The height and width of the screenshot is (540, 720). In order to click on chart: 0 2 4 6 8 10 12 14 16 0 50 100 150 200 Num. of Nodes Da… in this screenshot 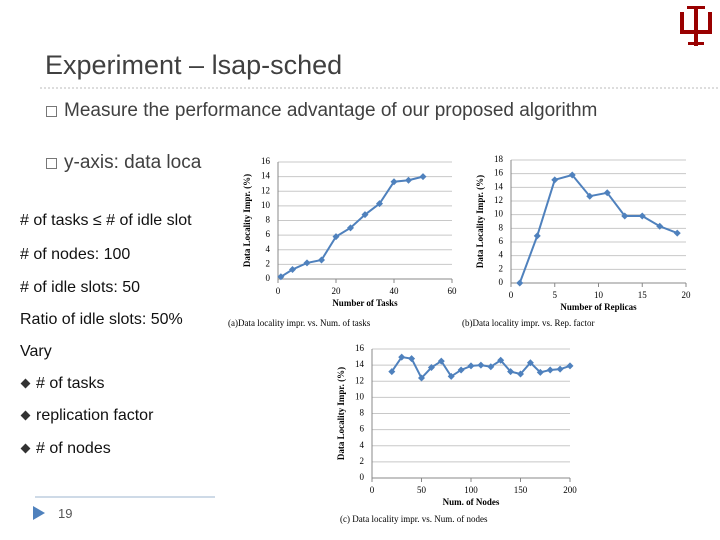, I will do `click(465, 435)`.